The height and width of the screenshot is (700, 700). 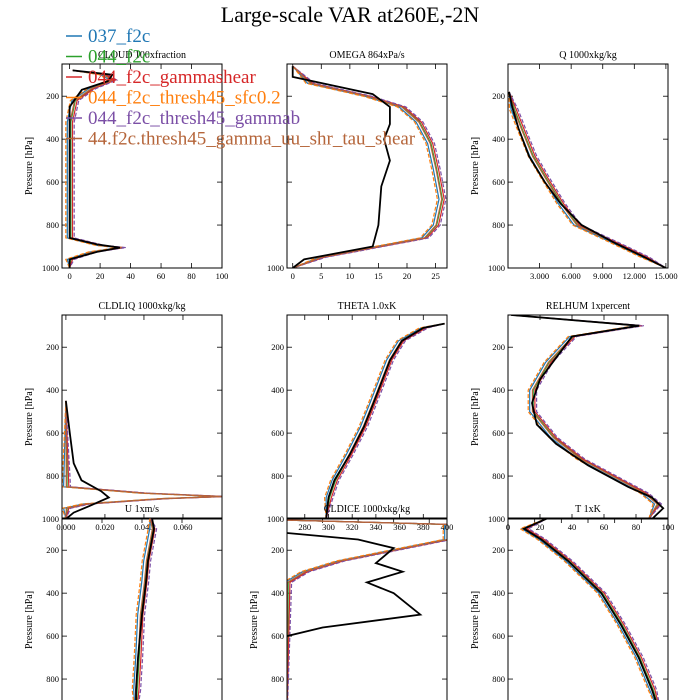 What do you see at coordinates (182, 527) in the screenshot?
I see `x-tick-label: 0.060` at bounding box center [182, 527].